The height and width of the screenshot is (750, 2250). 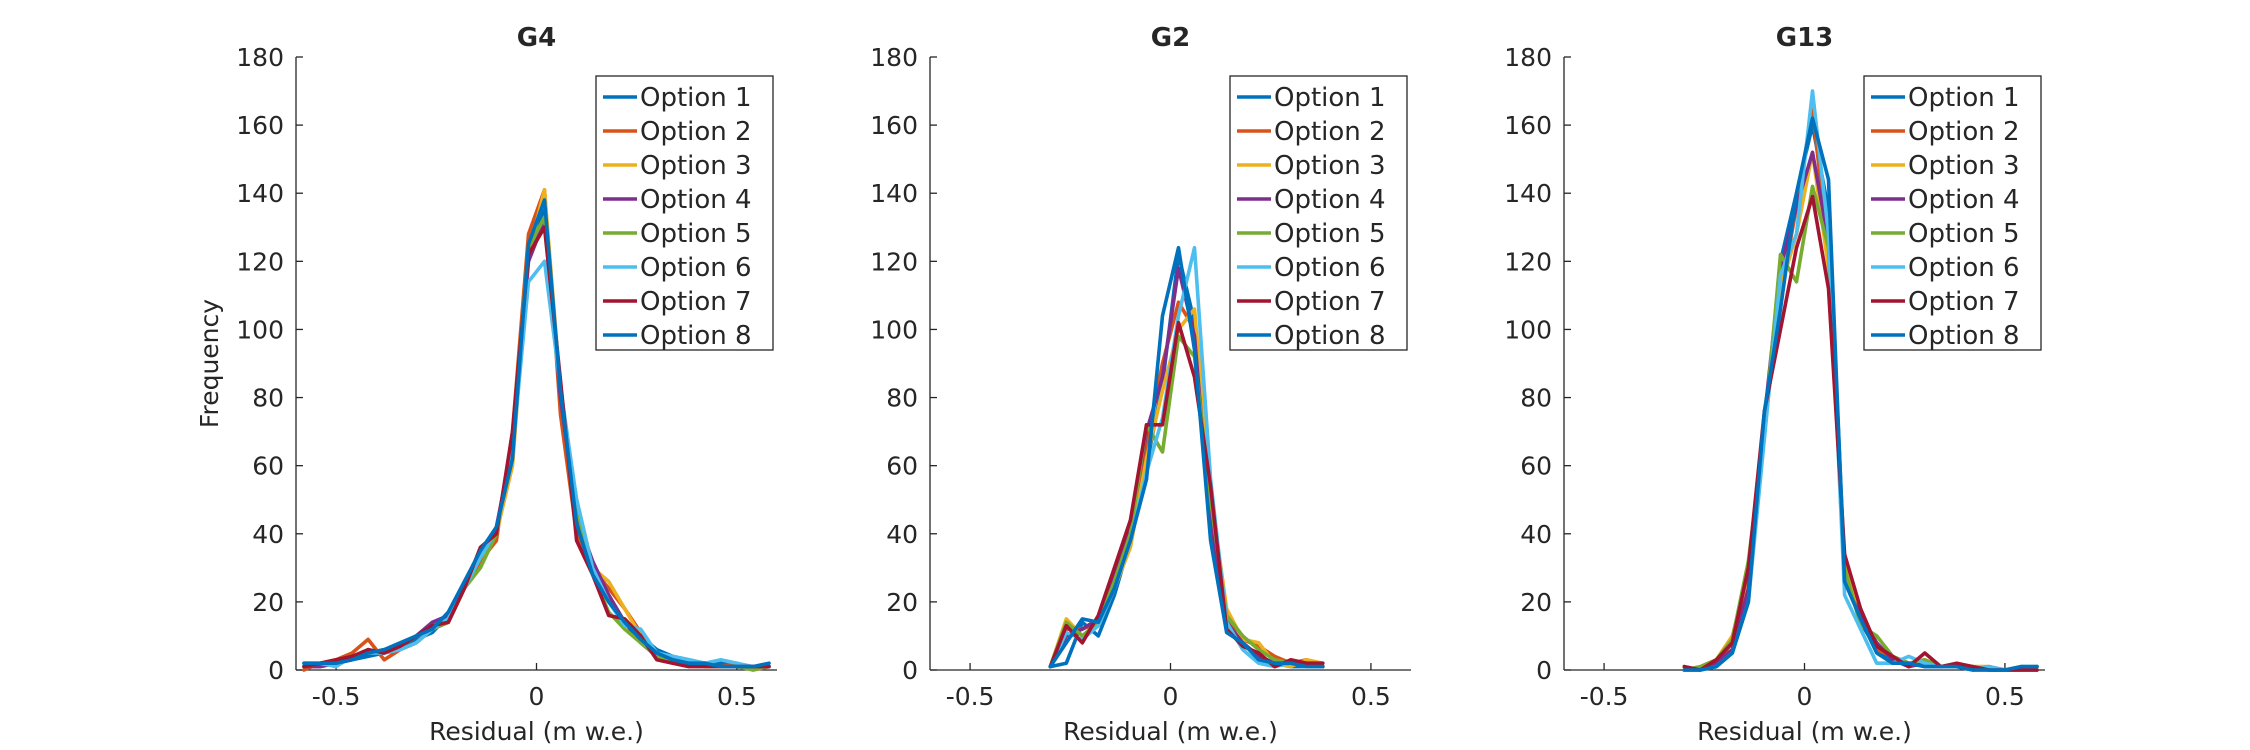 I want to click on chart-title: G4, so click(x=536, y=38).